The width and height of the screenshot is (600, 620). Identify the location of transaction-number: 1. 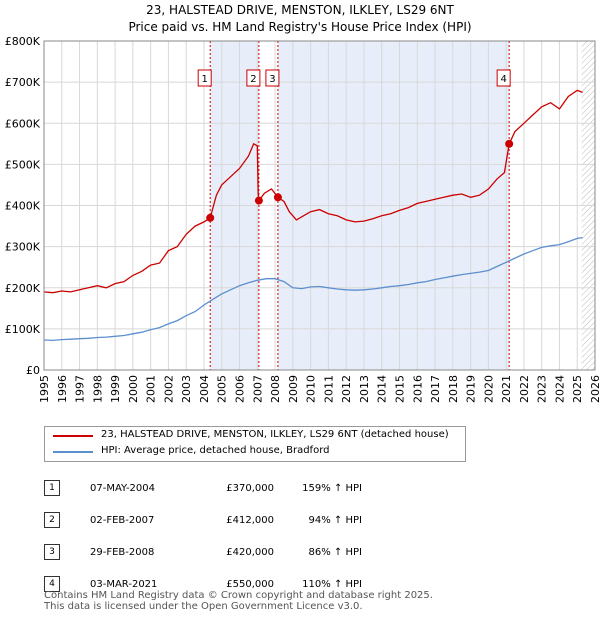
(52, 488).